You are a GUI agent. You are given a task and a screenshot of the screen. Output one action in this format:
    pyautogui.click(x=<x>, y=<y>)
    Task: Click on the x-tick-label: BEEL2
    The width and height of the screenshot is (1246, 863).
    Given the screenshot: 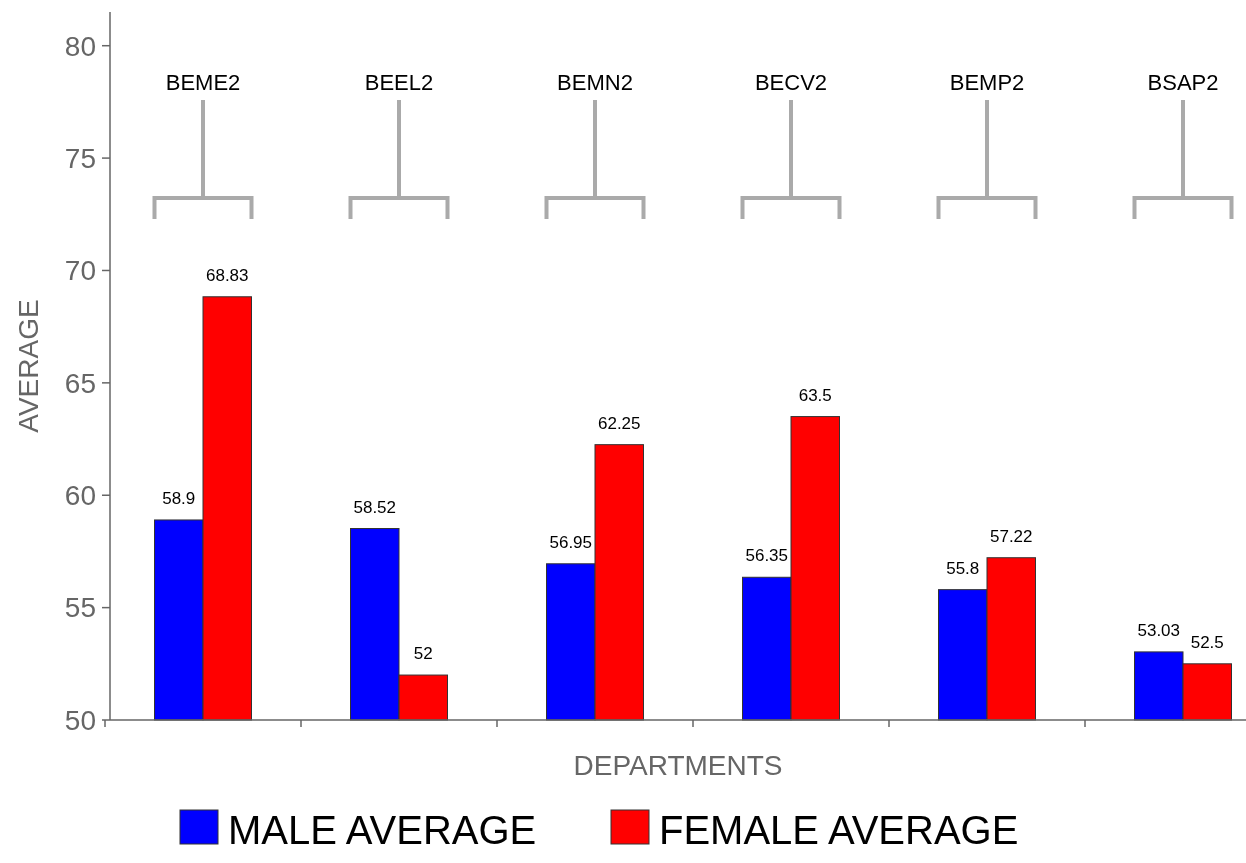 What is the action you would take?
    pyautogui.click(x=399, y=82)
    